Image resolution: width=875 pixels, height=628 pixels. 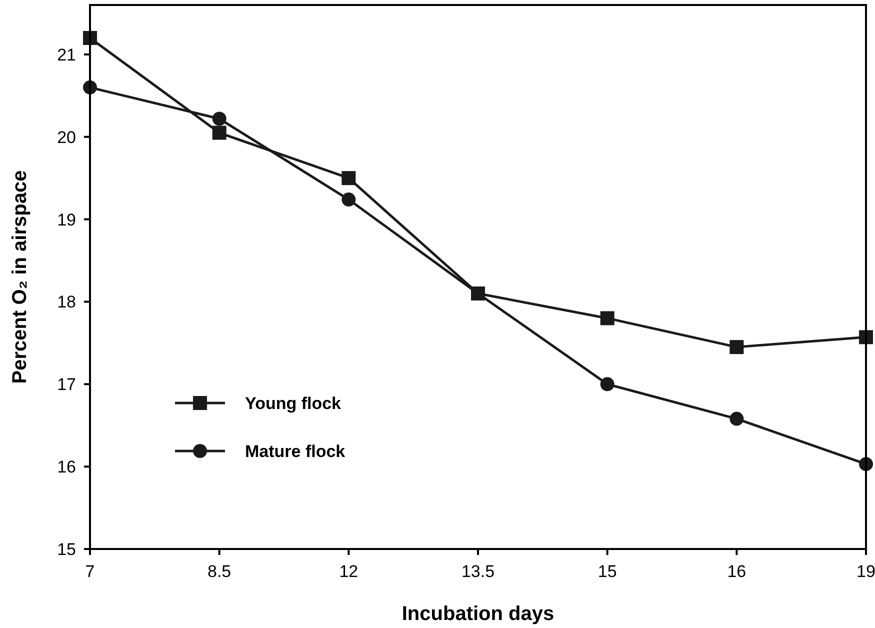 What do you see at coordinates (293, 403) in the screenshot?
I see `legend-label: Young flock` at bounding box center [293, 403].